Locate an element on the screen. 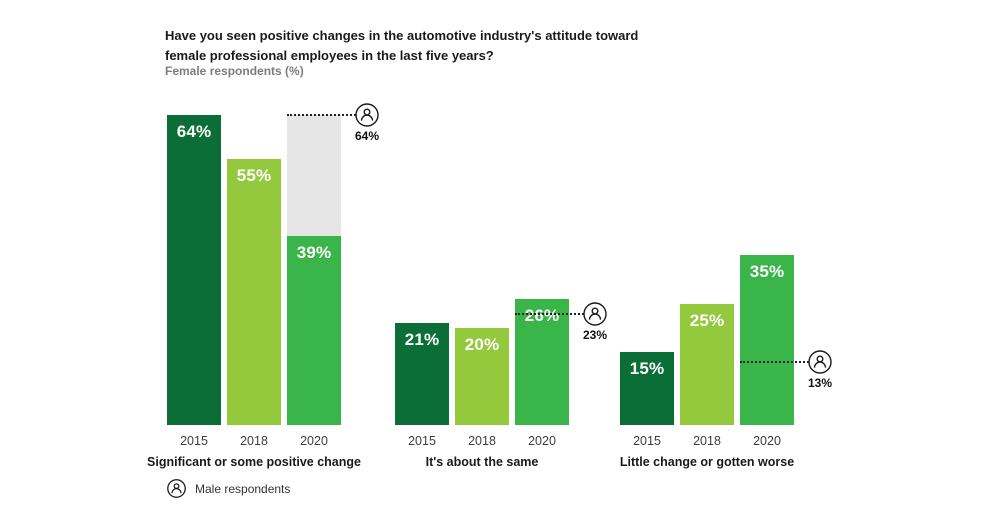  group-label: Significant or some positive change is located at coordinates (254, 462).